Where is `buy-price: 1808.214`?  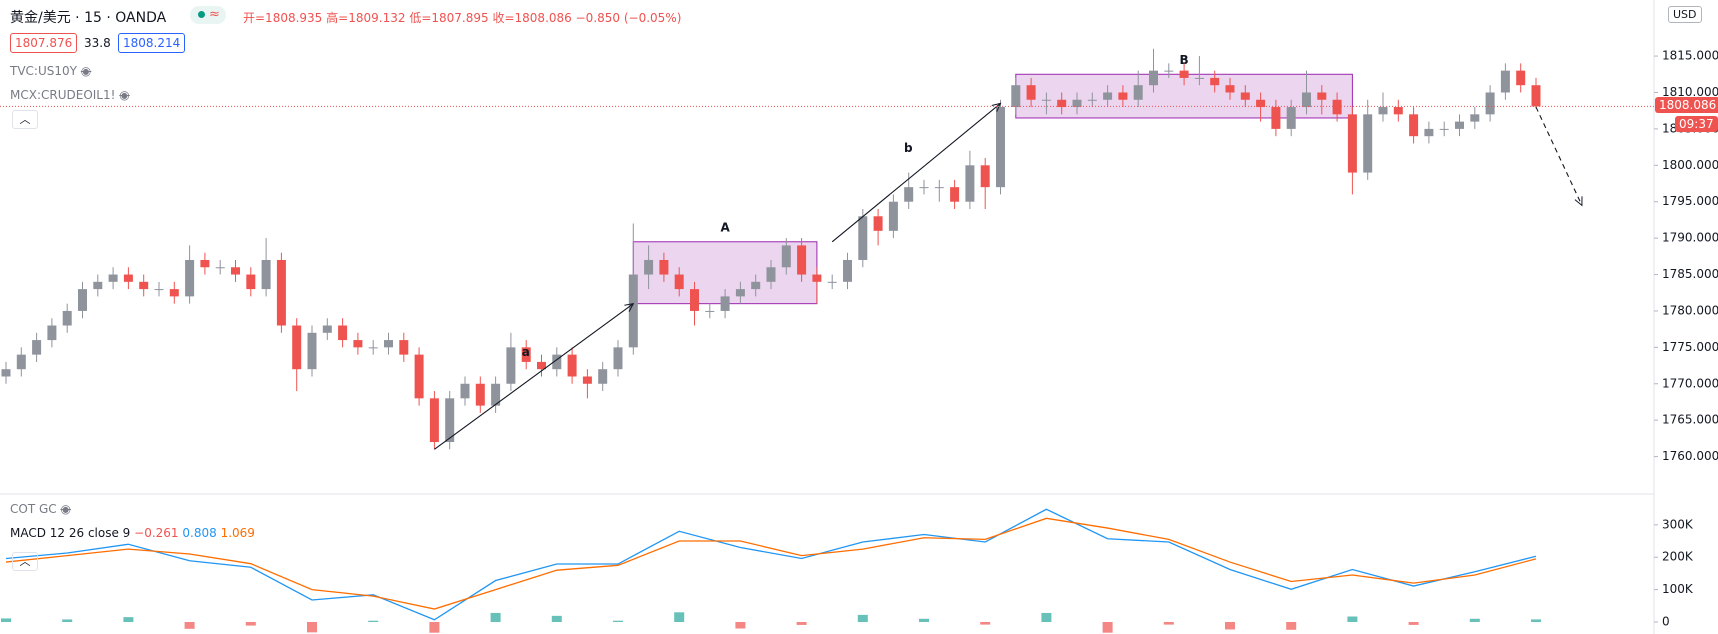
buy-price: 1808.214 is located at coordinates (152, 43).